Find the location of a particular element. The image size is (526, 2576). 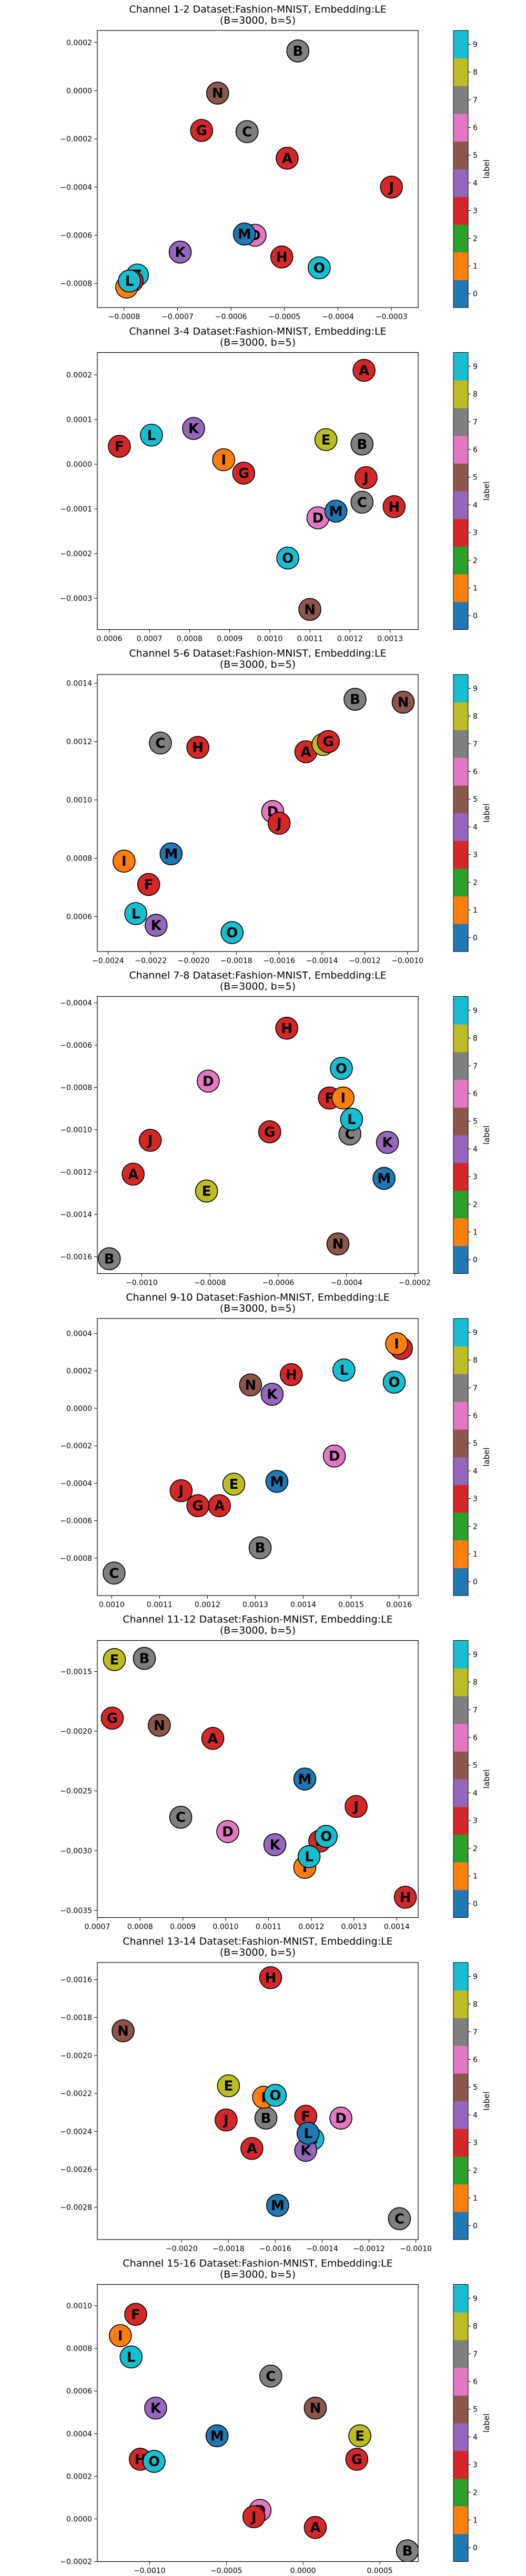

scatter-point: D is located at coordinates (318, 517).